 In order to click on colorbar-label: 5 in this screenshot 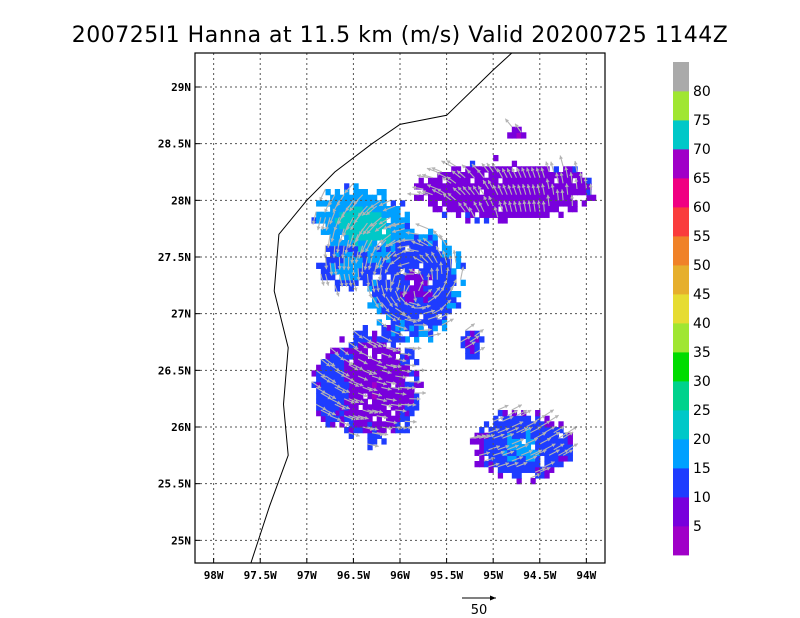, I will do `click(697, 527)`.